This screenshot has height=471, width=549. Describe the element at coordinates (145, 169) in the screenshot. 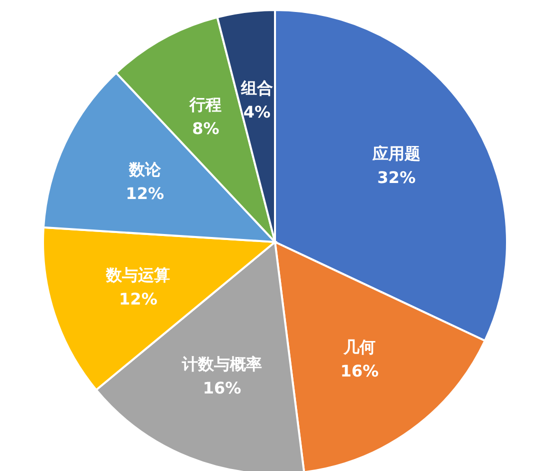

I see `slice-label: 数论` at that location.